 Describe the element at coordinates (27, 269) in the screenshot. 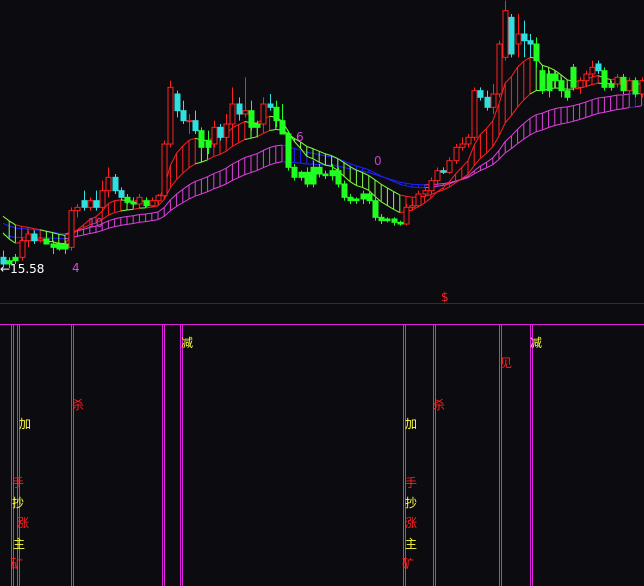

I see `low-price-value: 15.58` at that location.